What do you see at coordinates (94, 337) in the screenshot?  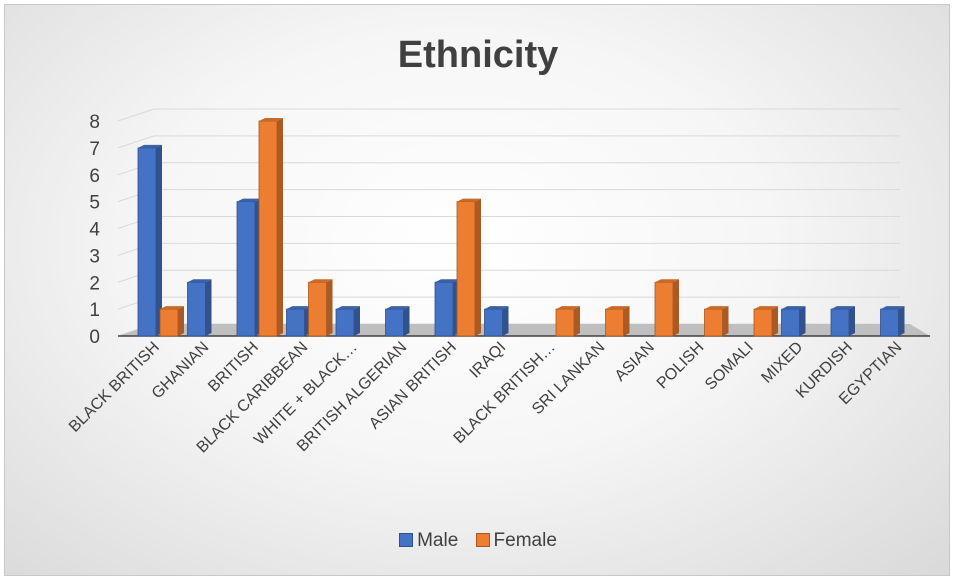 I see `y-tick-label: 0` at bounding box center [94, 337].